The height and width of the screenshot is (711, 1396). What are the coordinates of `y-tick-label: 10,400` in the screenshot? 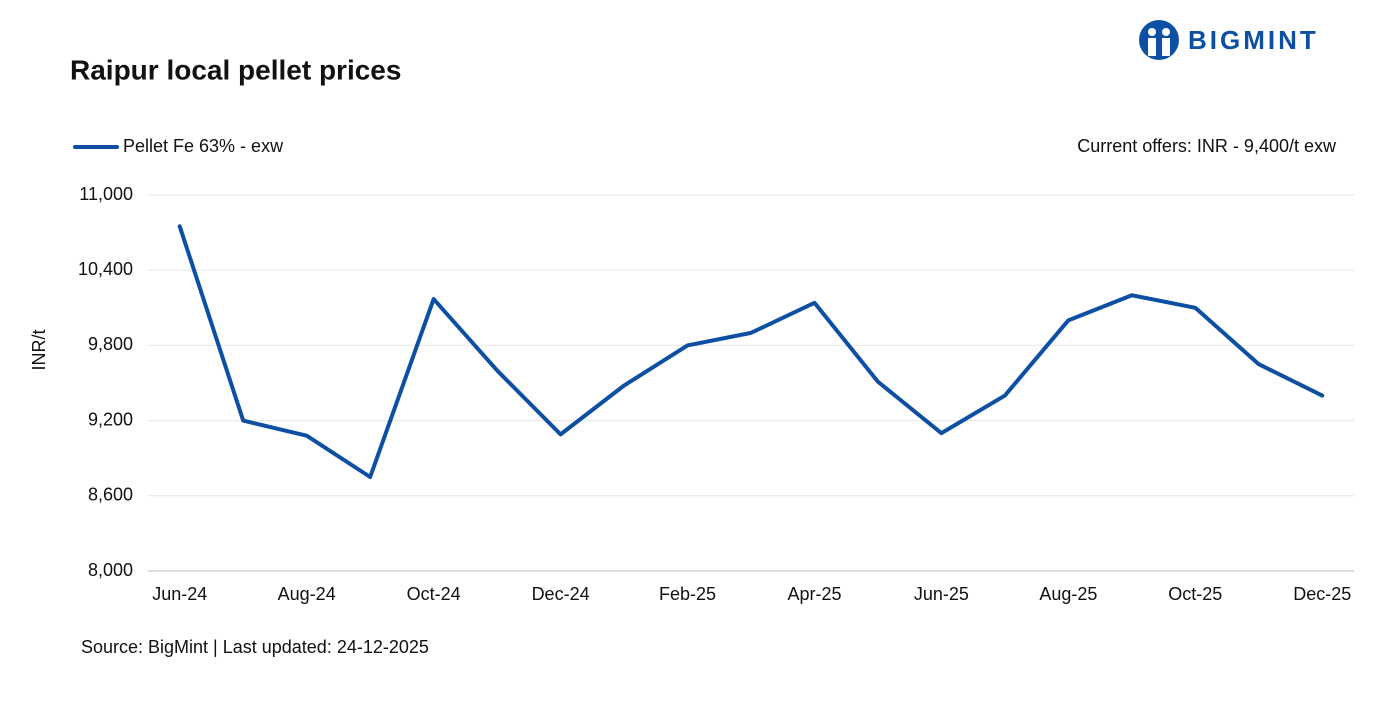 It's located at (105, 269).